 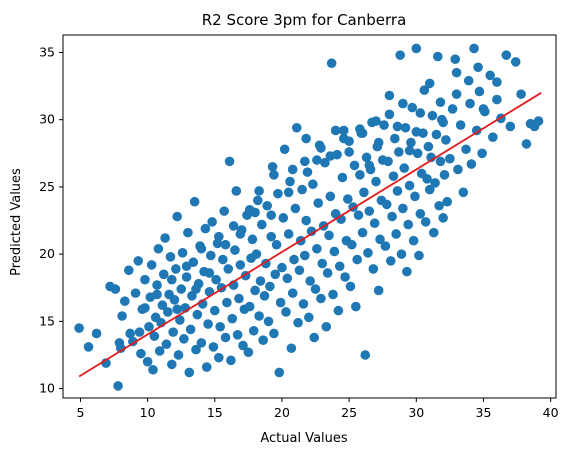 I want to click on y-tick-label: 35, so click(x=47, y=51).